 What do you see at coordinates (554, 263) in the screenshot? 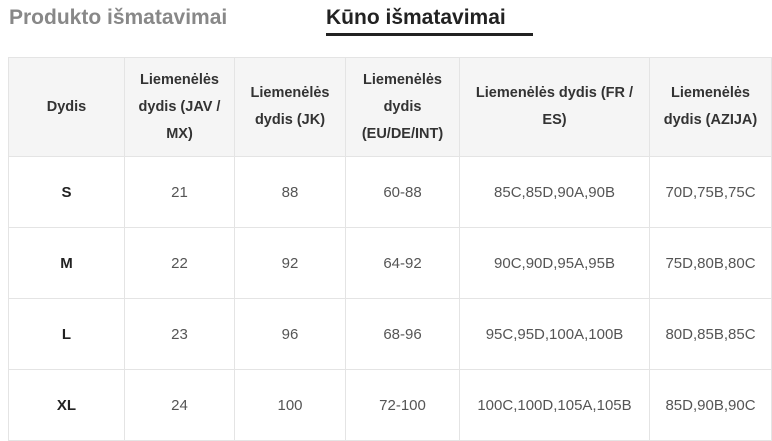
I see `table-cell: 90C,90D,95A,95B` at bounding box center [554, 263].